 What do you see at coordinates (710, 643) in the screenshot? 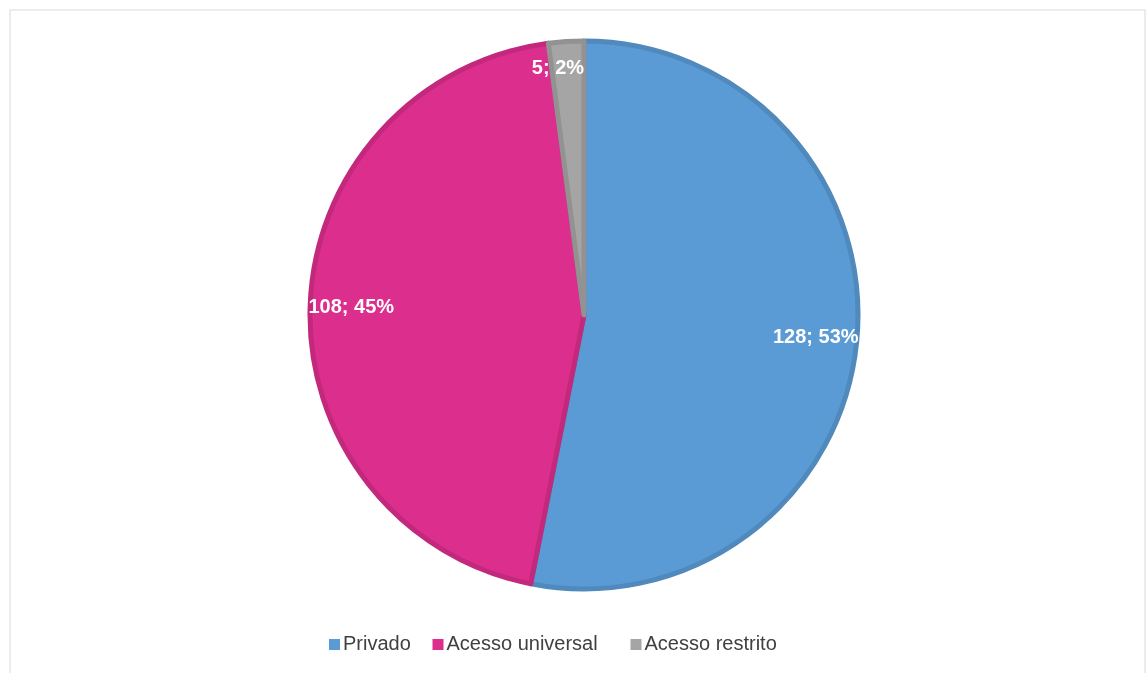
I see `legend-label: Acesso restrito` at bounding box center [710, 643].